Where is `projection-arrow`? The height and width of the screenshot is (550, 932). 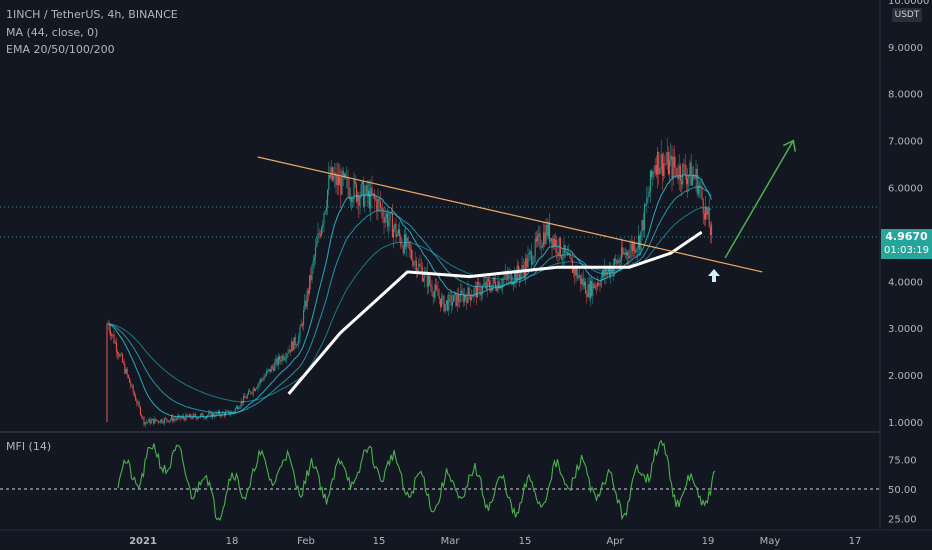
projection-arrow is located at coordinates (760, 199).